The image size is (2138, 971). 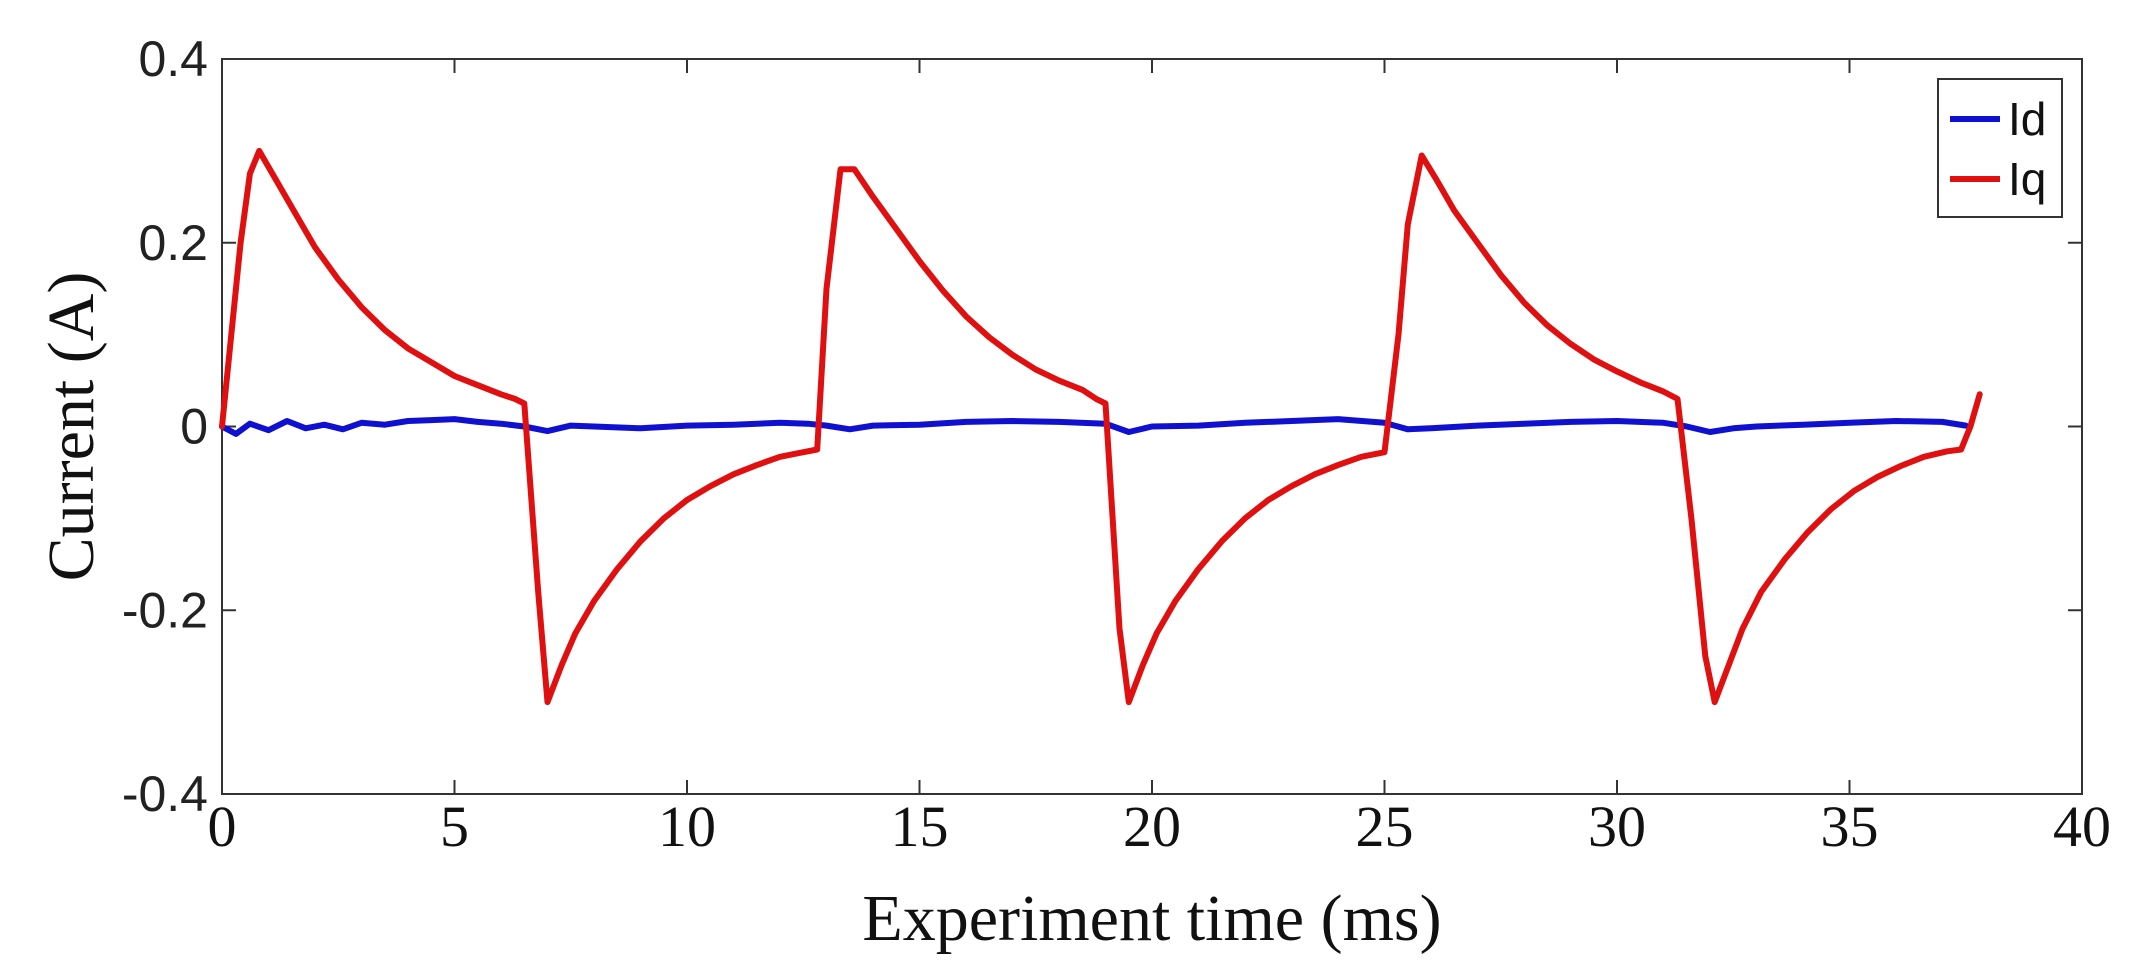 What do you see at coordinates (165, 794) in the screenshot?
I see `y-tick-label: -0.4` at bounding box center [165, 794].